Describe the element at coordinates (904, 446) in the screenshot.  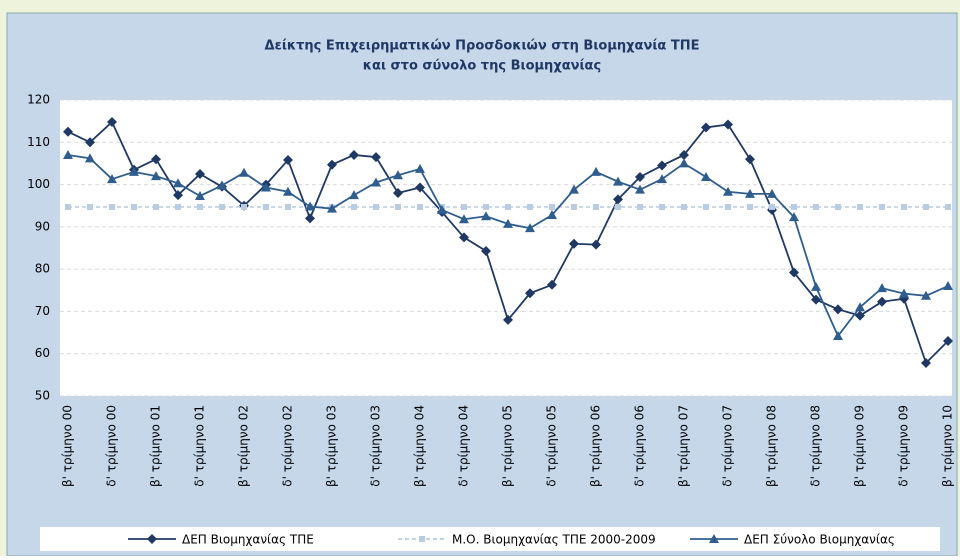
I see `x-tick-label: δ' τρίμηνο 09` at that location.